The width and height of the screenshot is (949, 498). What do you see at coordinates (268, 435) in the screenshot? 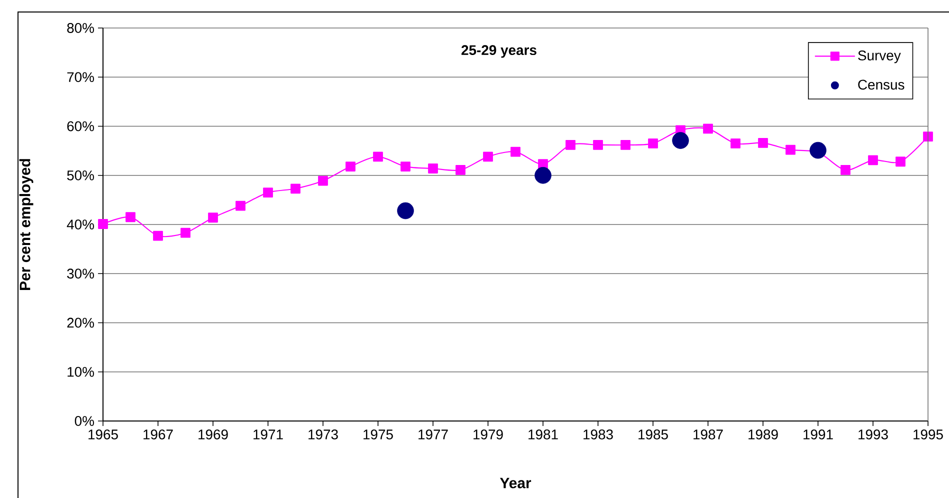
I see `x-tick-label: 1971` at bounding box center [268, 435].